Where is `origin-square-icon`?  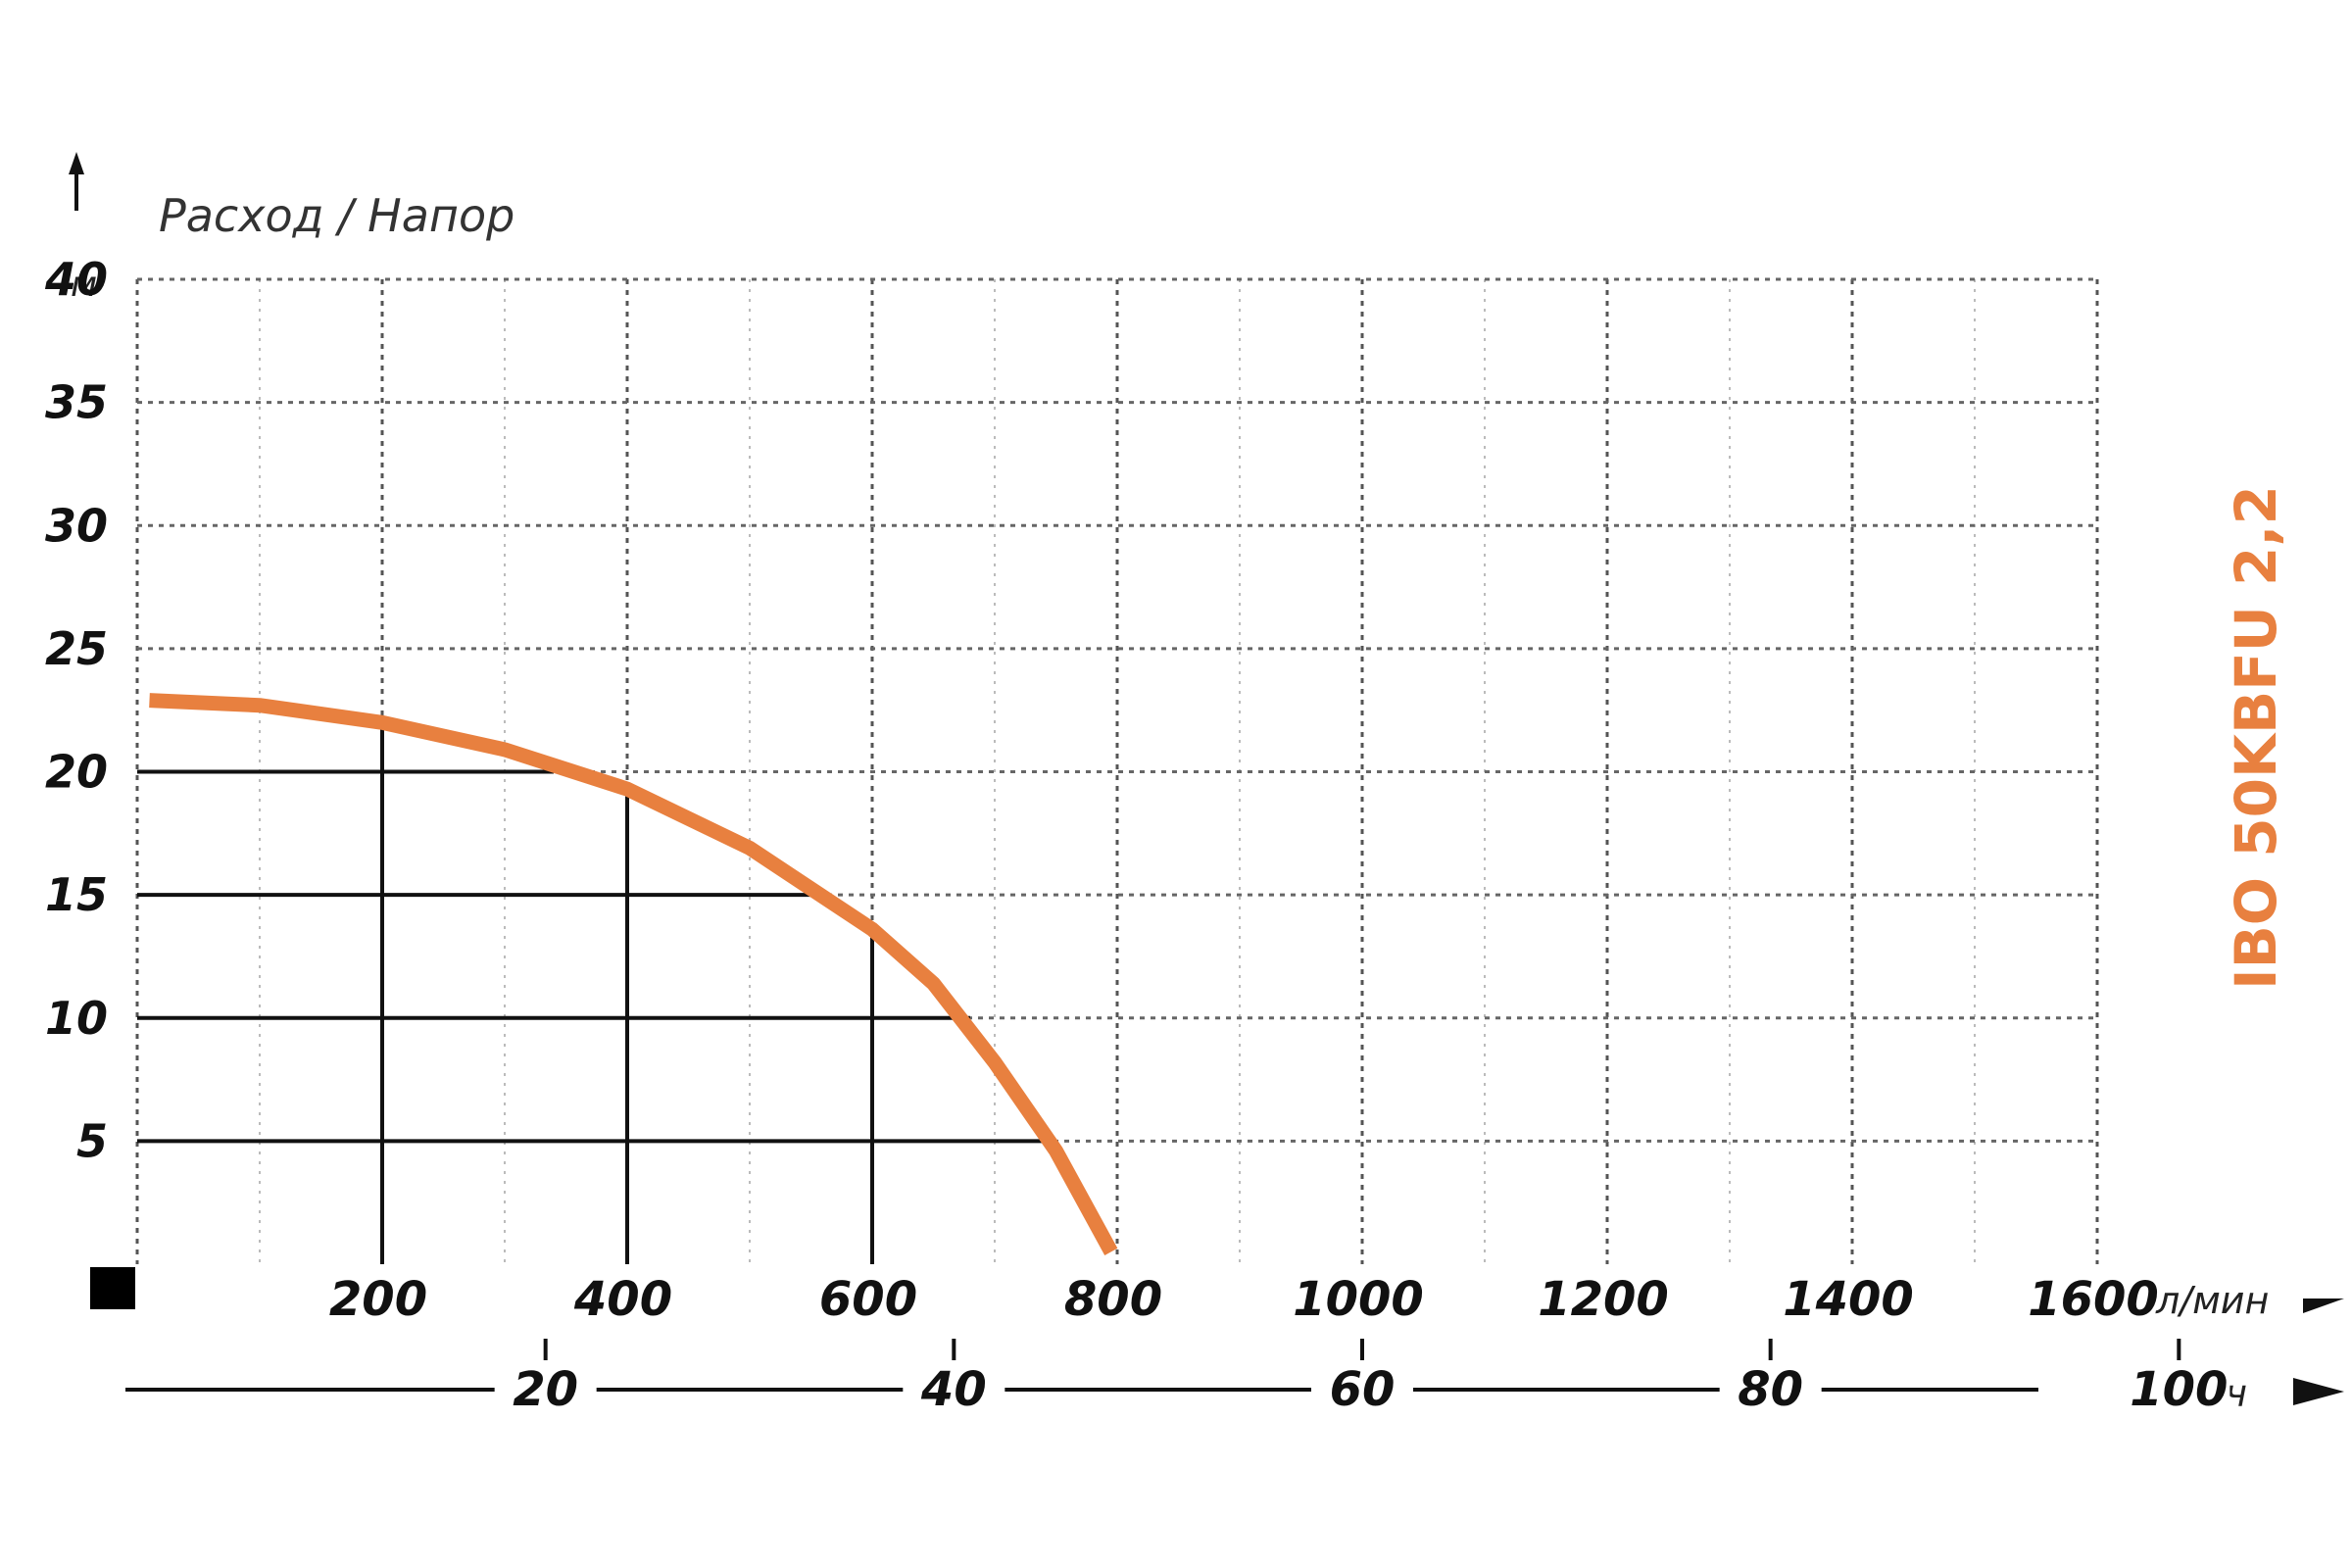
origin-square-icon is located at coordinates (112, 1288).